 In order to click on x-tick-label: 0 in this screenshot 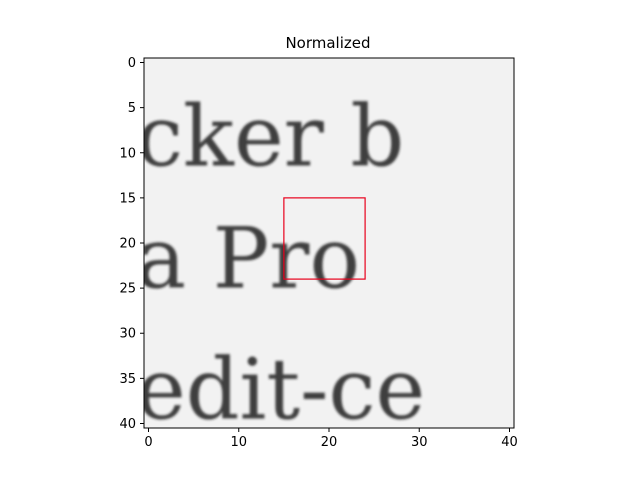, I will do `click(148, 442)`.